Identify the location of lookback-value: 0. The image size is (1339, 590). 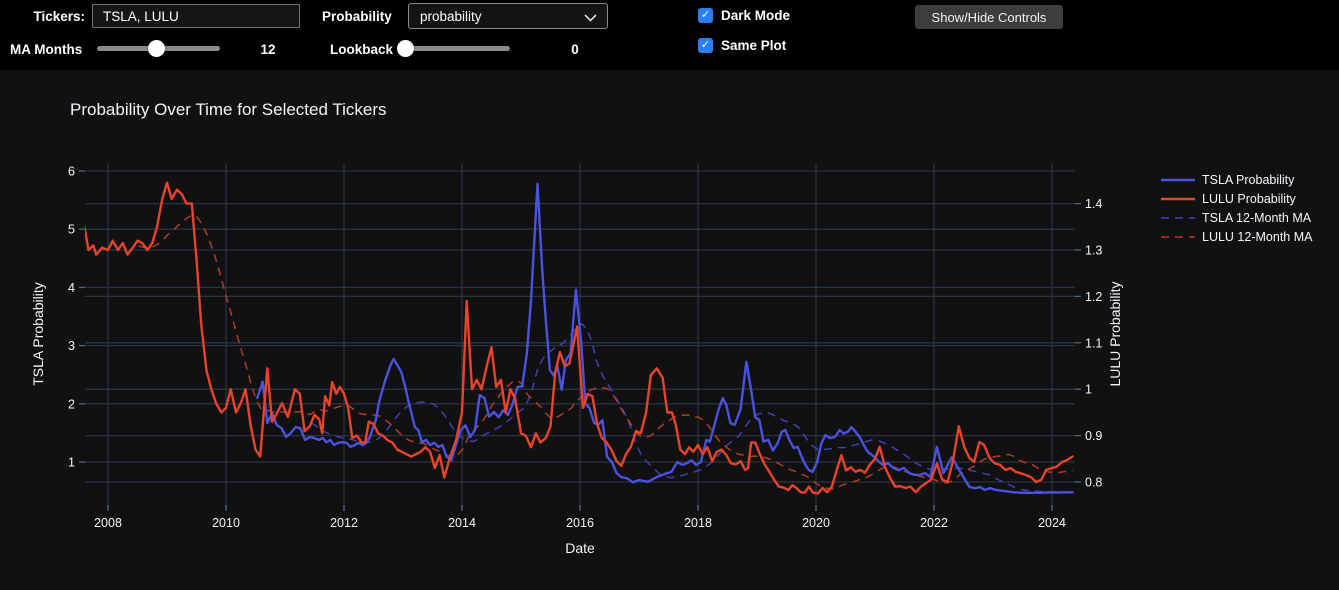
(575, 49).